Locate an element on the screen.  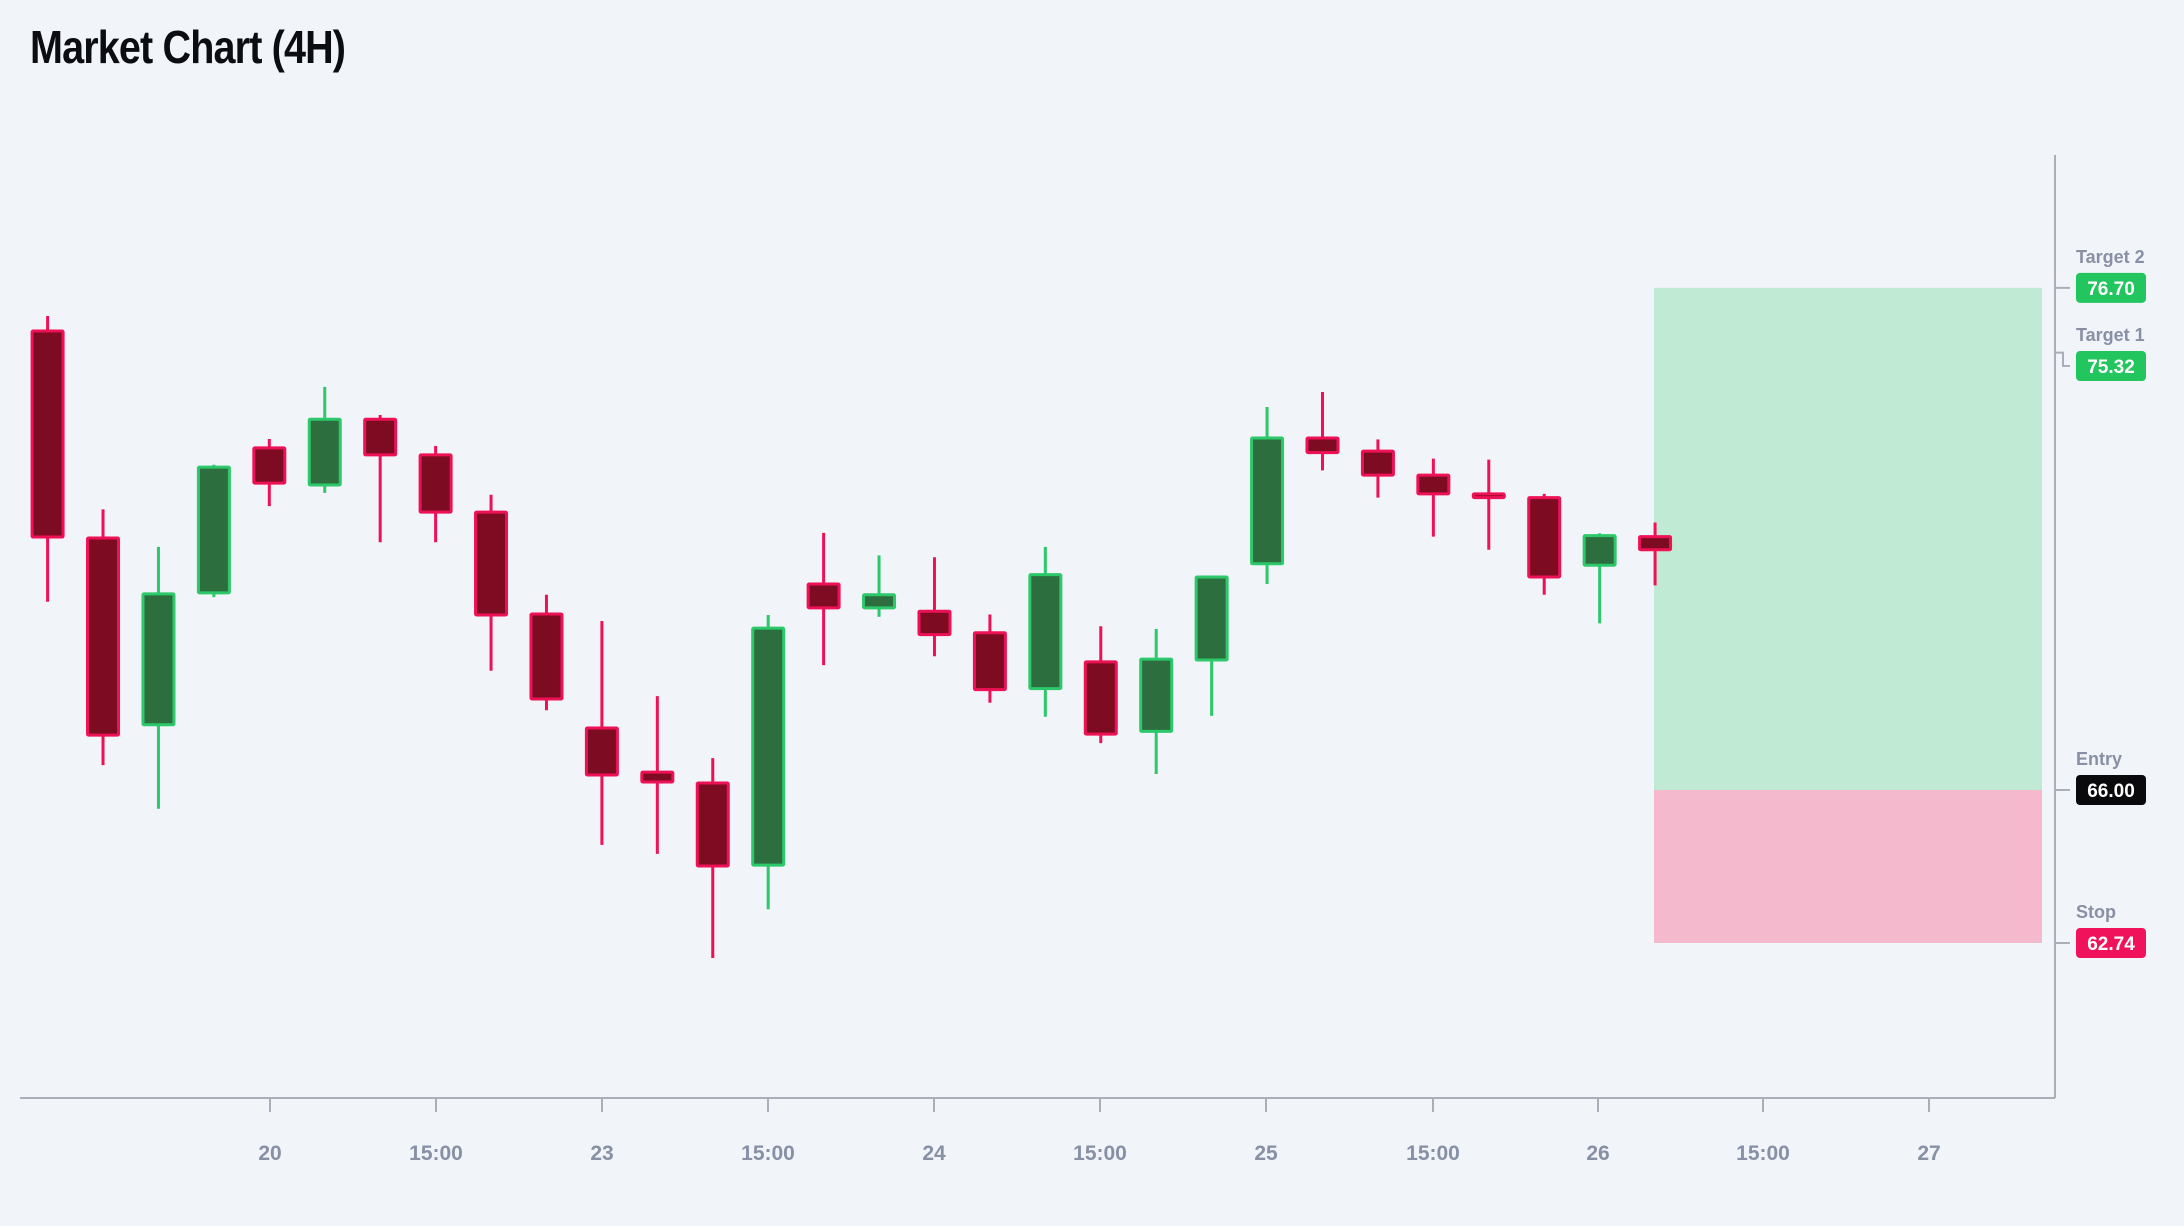
level-badge-stop is located at coordinates (2111, 942).